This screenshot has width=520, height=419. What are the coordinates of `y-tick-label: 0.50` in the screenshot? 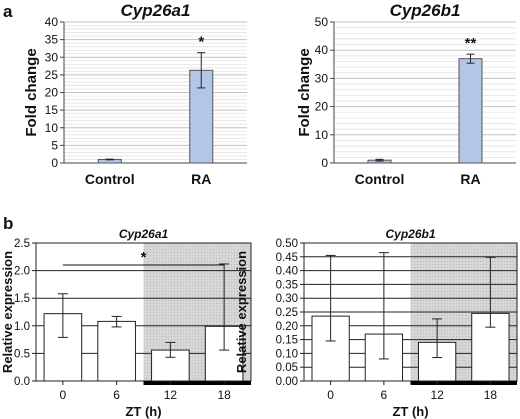 It's located at (287, 244).